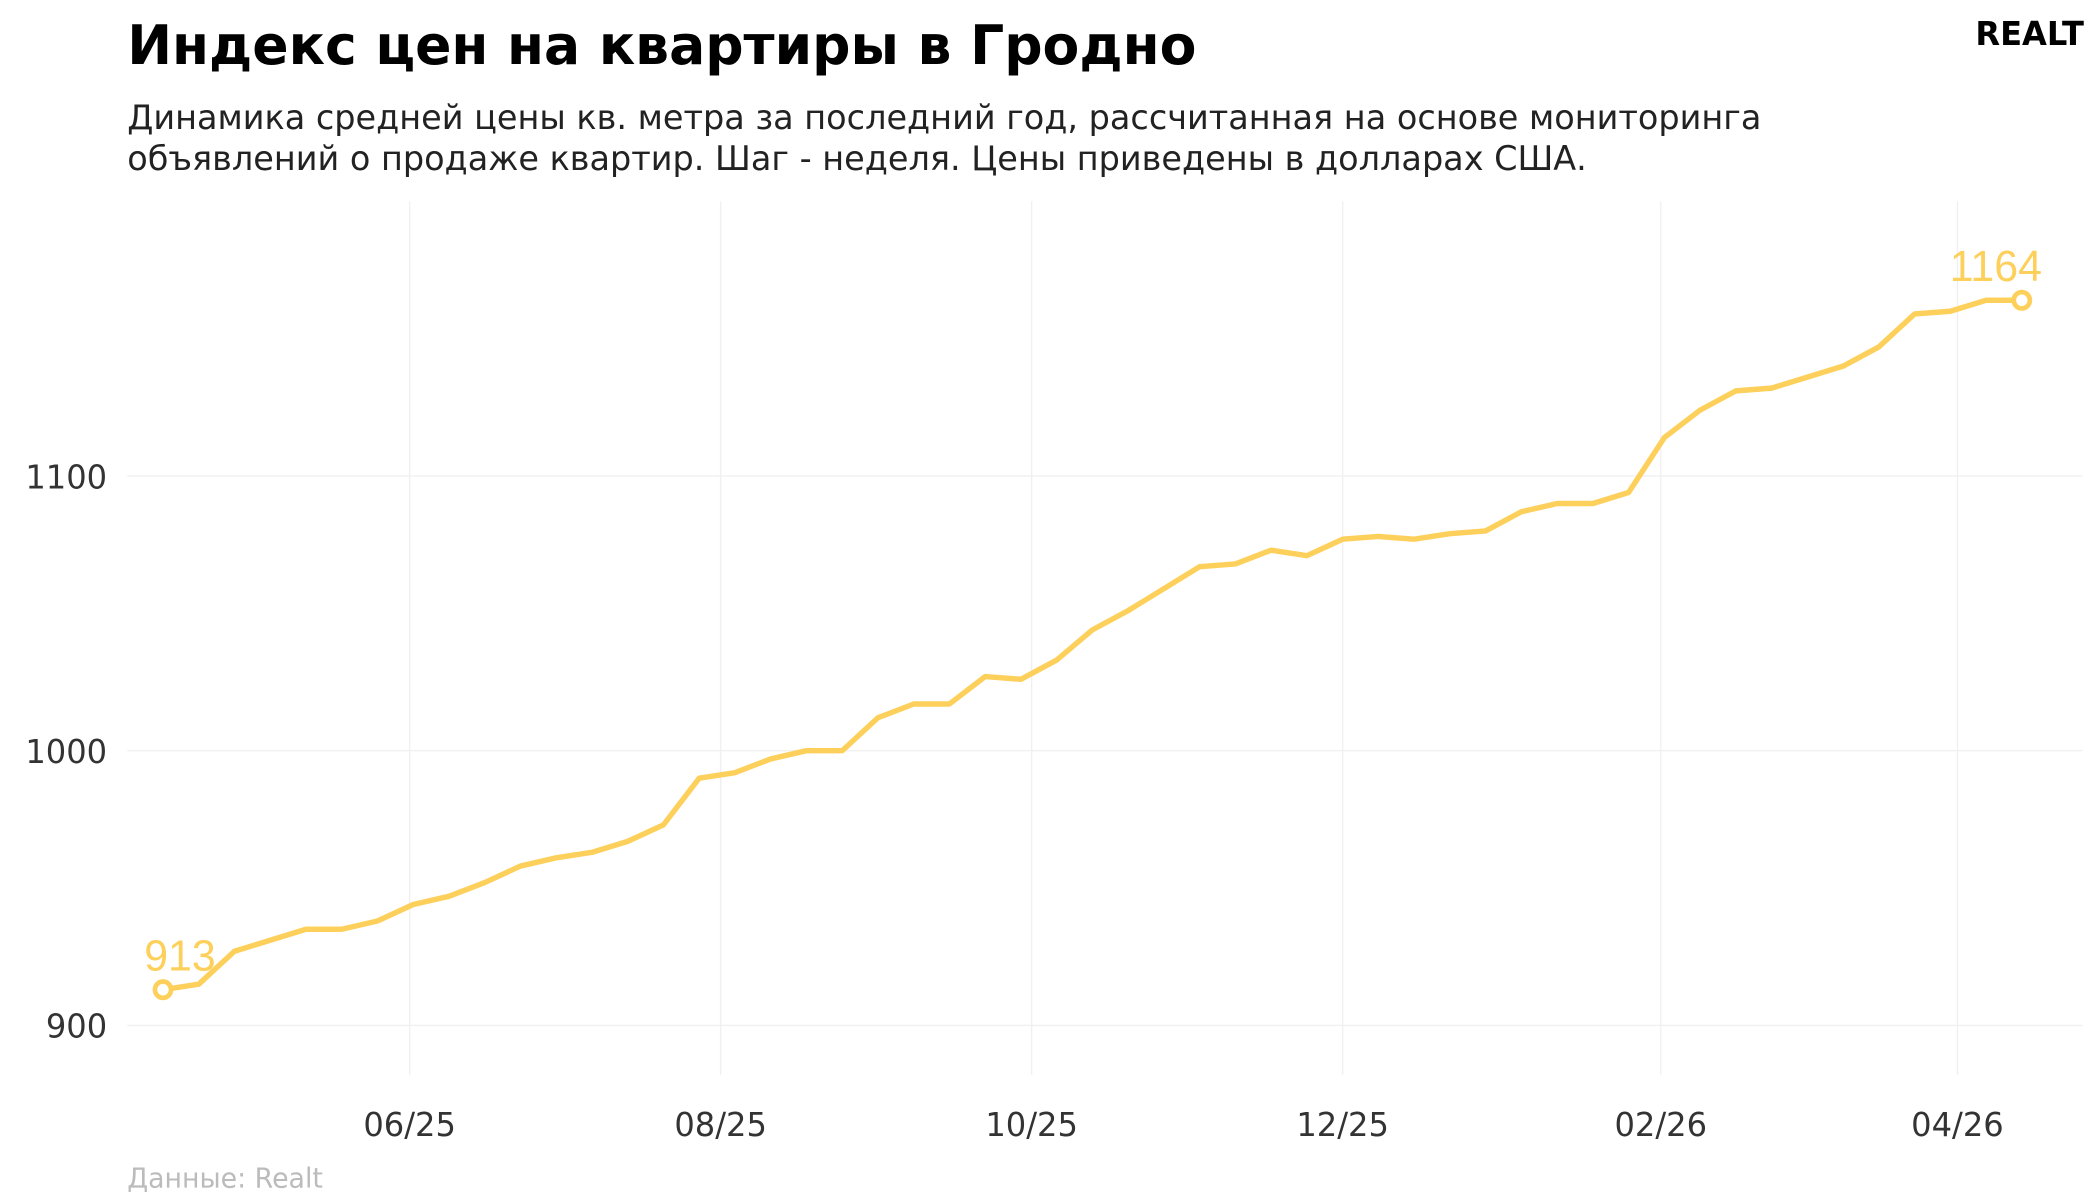 The image size is (2100, 1200). I want to click on source: Данные: Realt, so click(225, 1179).